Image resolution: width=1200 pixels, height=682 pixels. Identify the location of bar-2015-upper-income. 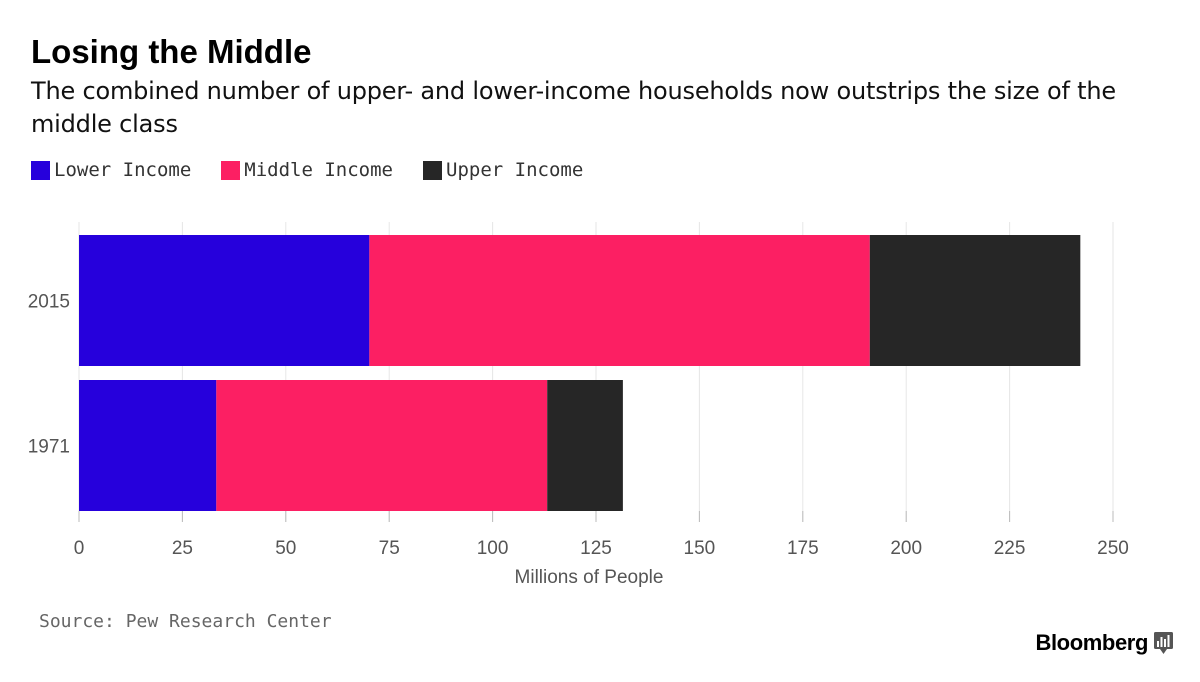
(975, 300).